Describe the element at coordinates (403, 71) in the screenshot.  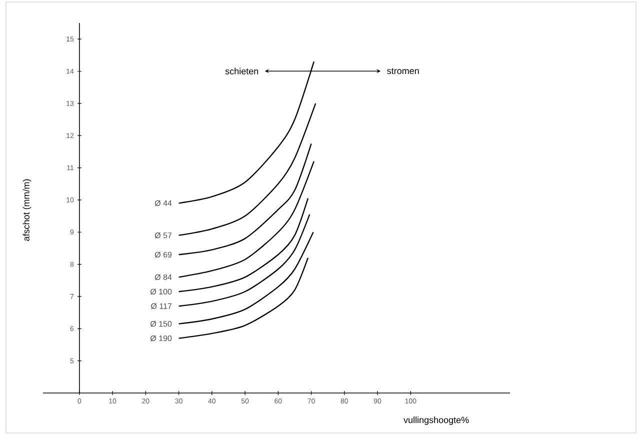
I see `annotation: stromen` at that location.